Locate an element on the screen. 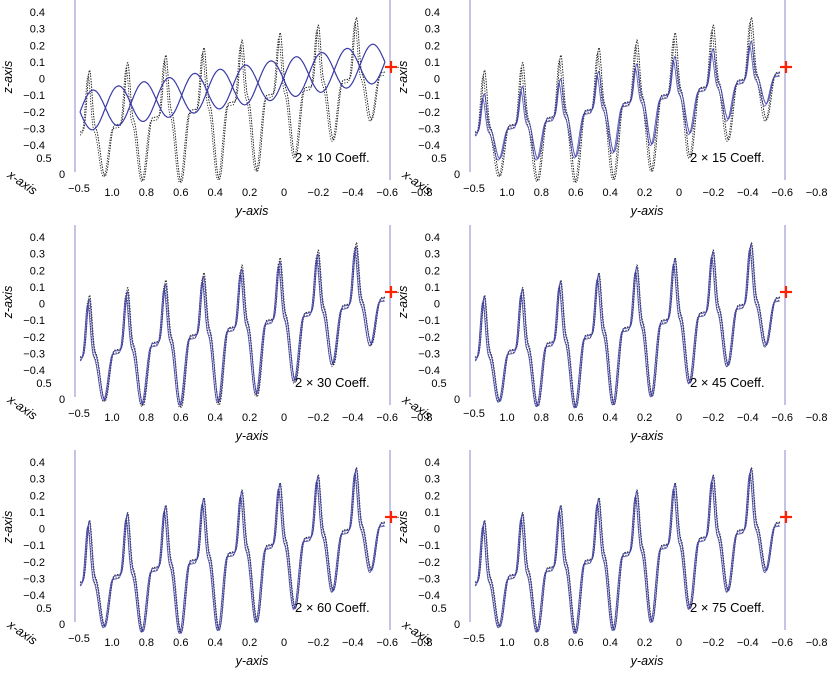  z-tick-label: −0.2 is located at coordinates (34, 338).